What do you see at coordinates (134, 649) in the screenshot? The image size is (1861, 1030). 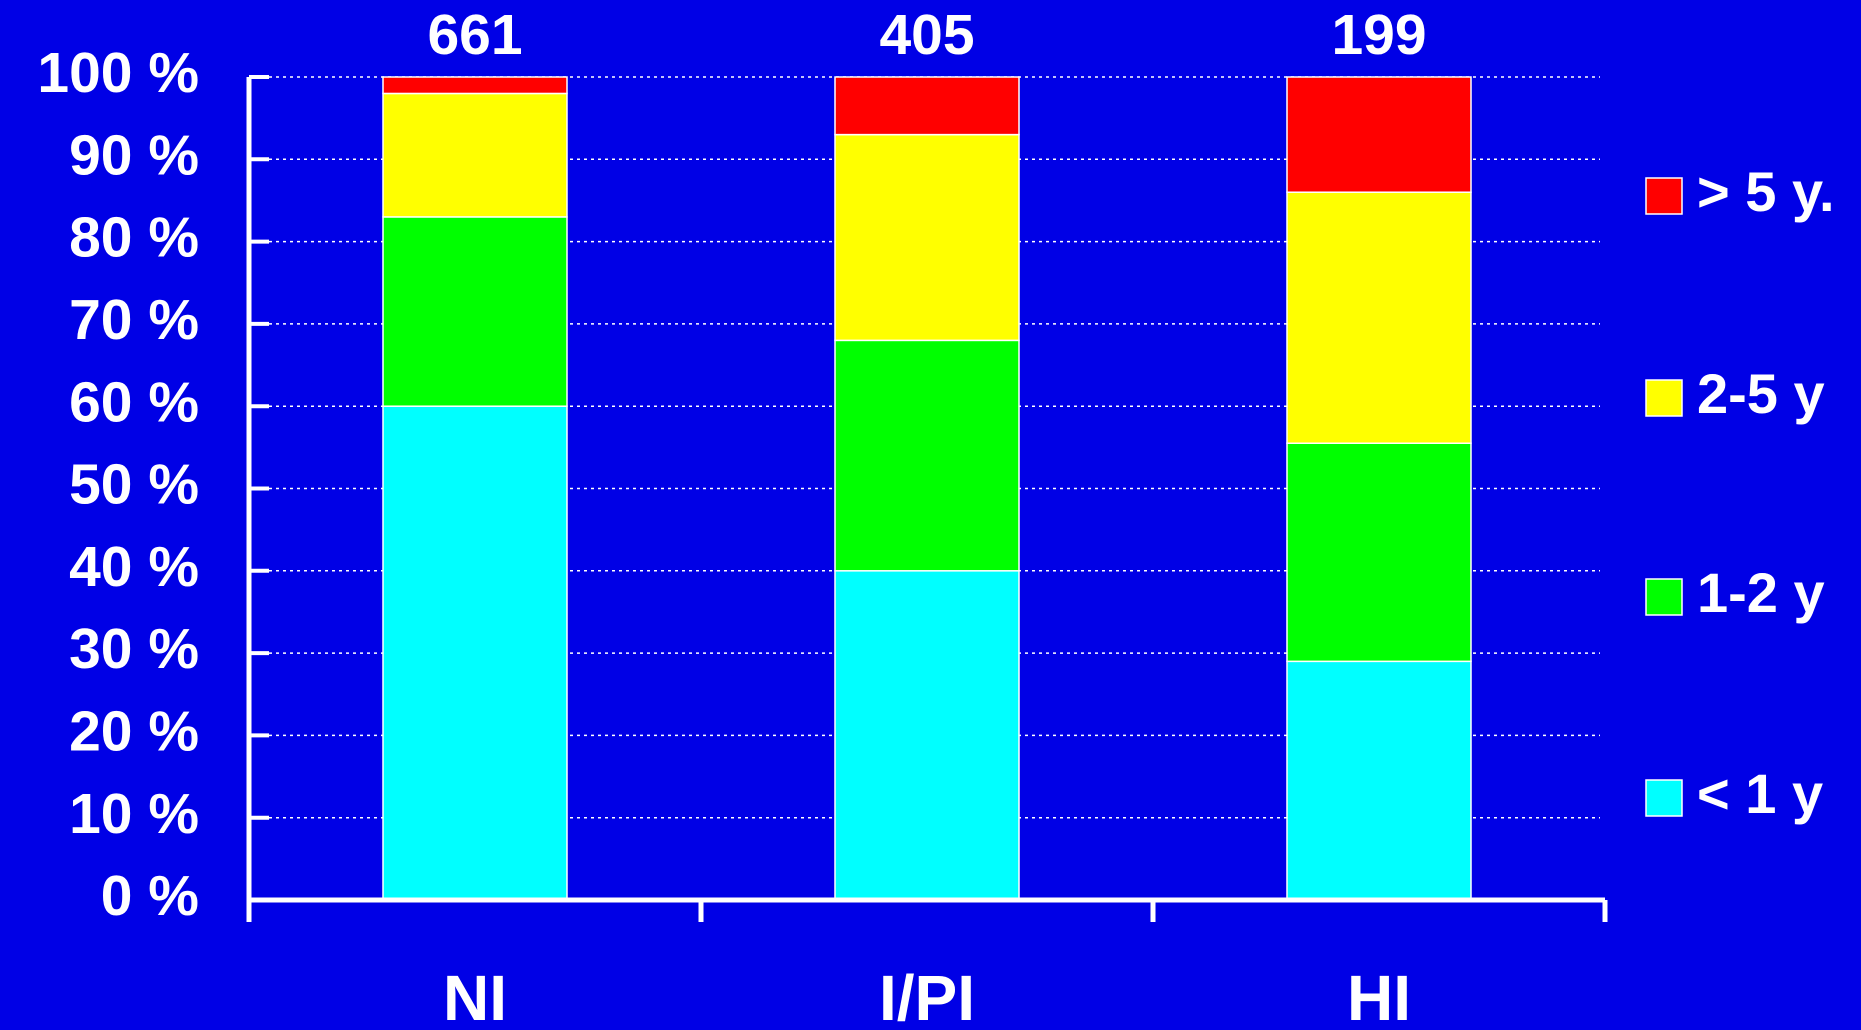 I see `y-tick-label: 30 %` at bounding box center [134, 649].